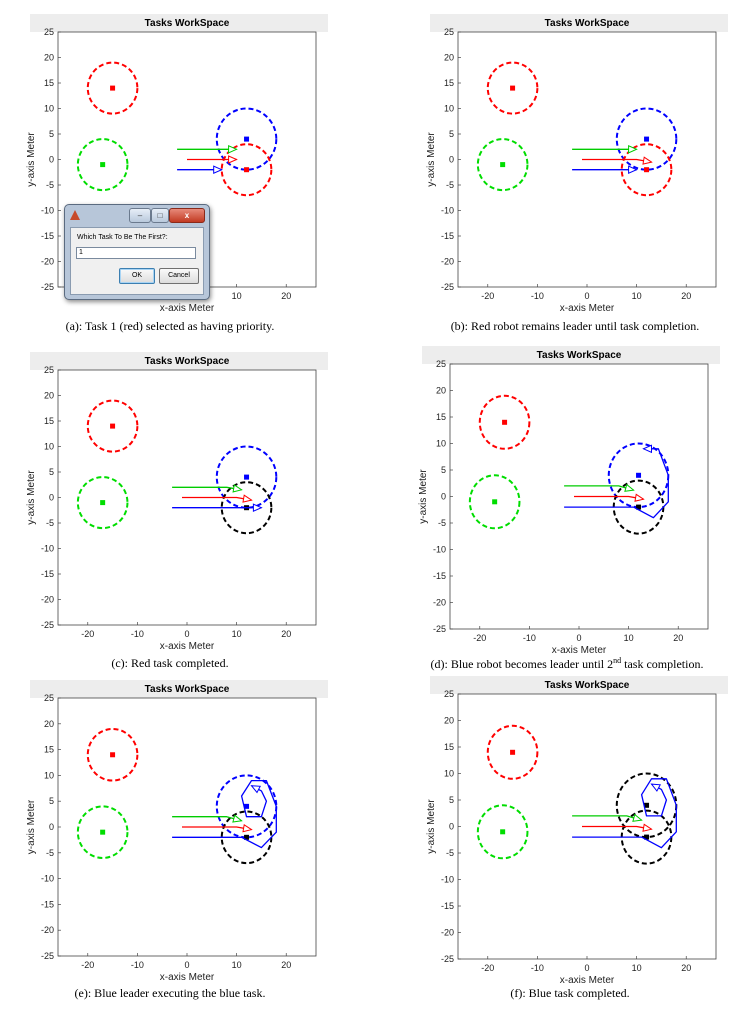 The height and width of the screenshot is (1011, 753). What do you see at coordinates (140, 215) in the screenshot?
I see `minimize-button: –` at bounding box center [140, 215].